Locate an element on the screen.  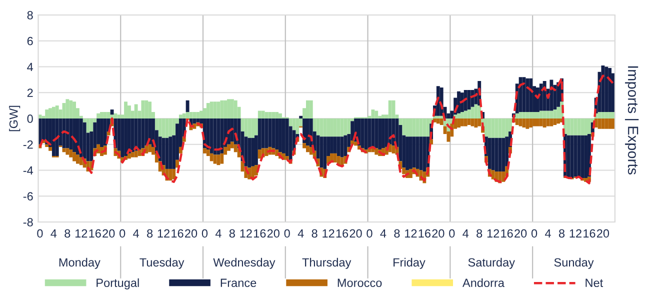
legend-label: Morocco is located at coordinates (360, 283).